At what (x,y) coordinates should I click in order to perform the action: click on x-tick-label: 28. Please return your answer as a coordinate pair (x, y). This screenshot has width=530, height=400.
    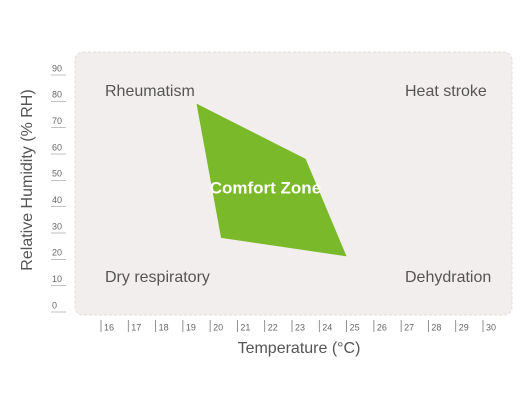
    Looking at the image, I should click on (436, 327).